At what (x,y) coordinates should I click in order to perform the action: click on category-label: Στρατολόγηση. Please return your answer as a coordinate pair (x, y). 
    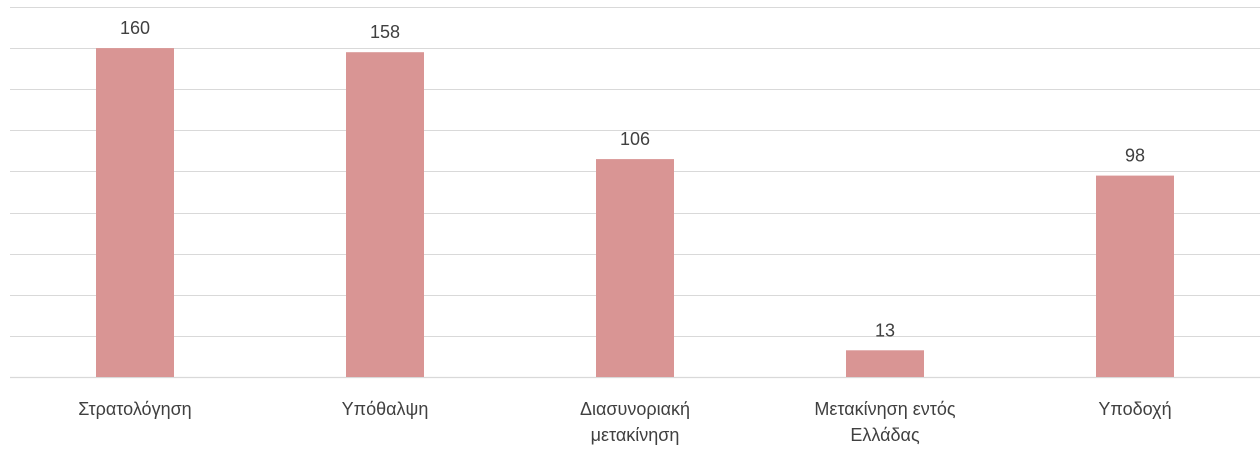
    Looking at the image, I should click on (134, 409).